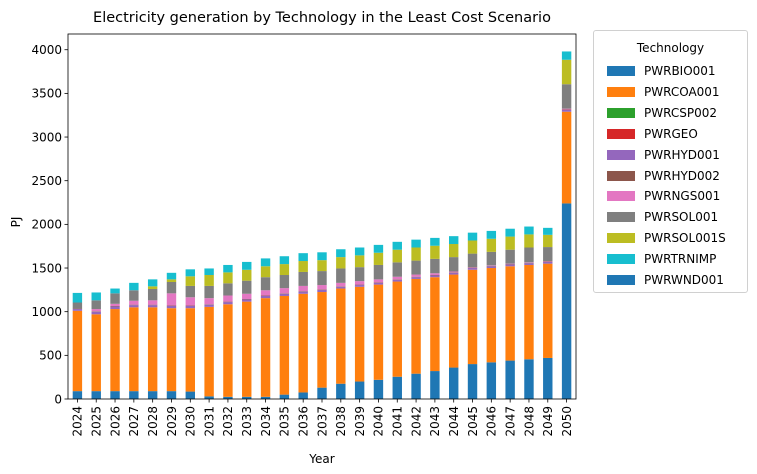  Describe the element at coordinates (190, 291) in the screenshot. I see `bar-segment-pwrsol001-2030` at that location.